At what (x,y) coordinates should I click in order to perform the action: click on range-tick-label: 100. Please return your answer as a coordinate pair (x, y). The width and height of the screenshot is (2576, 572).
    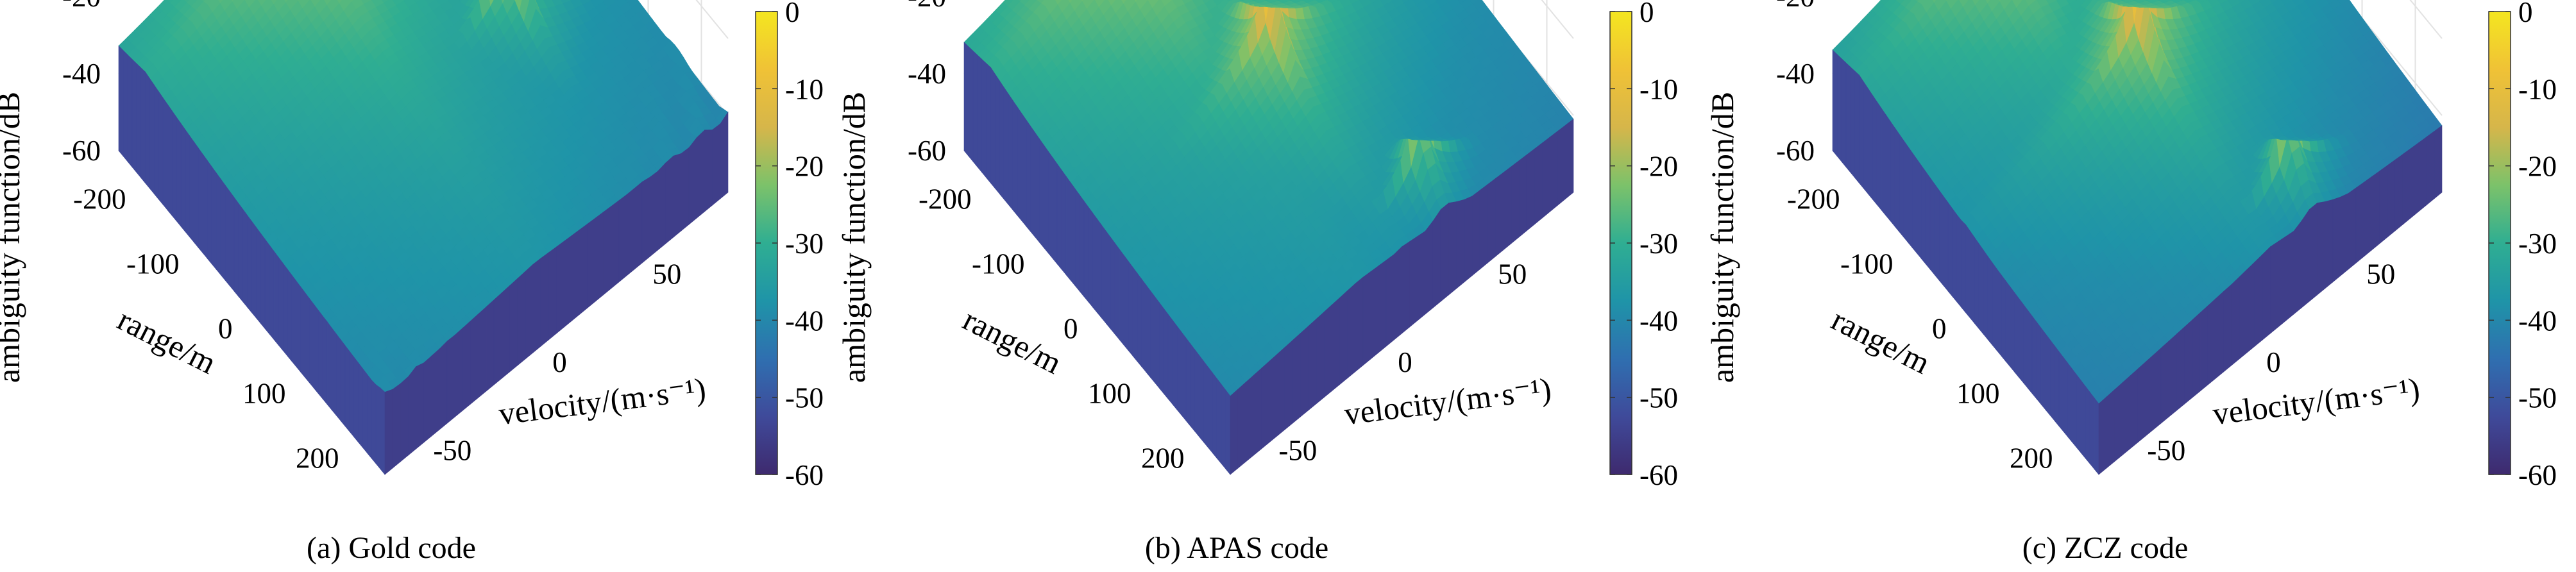
    Looking at the image, I should click on (264, 394).